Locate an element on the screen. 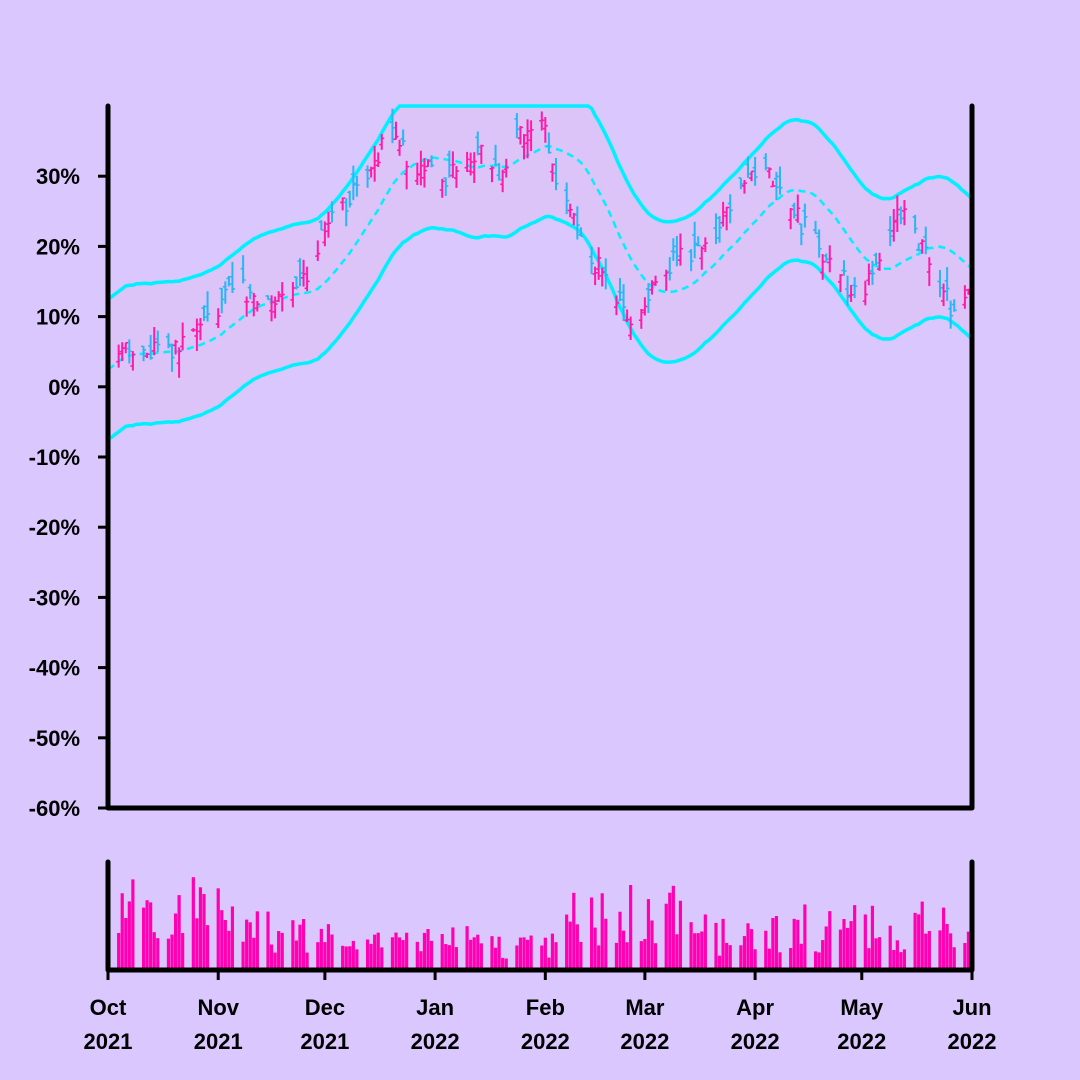 The width and height of the screenshot is (1080, 1080). x-tick-label-month: Mar is located at coordinates (645, 1007).